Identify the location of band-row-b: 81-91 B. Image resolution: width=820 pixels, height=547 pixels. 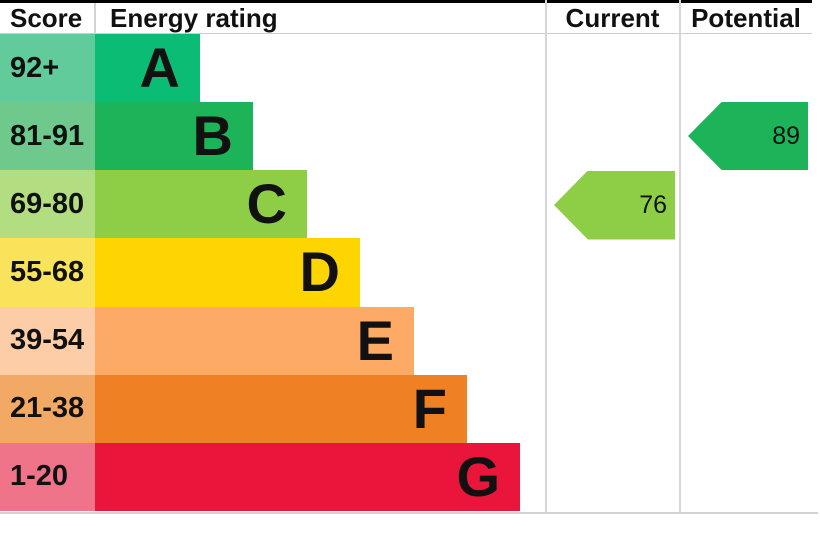
(272, 136).